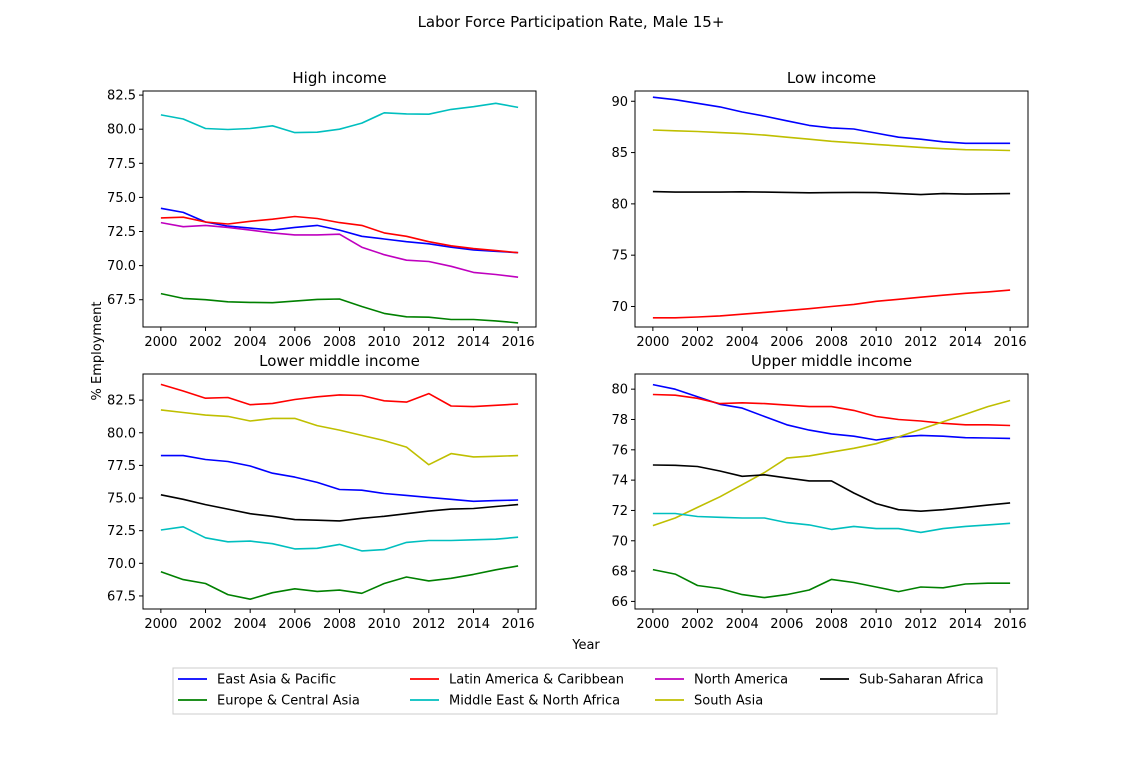 Image resolution: width=1142 pixels, height=761 pixels. I want to click on legend-entry-south-asia: South Asia, so click(709, 701).